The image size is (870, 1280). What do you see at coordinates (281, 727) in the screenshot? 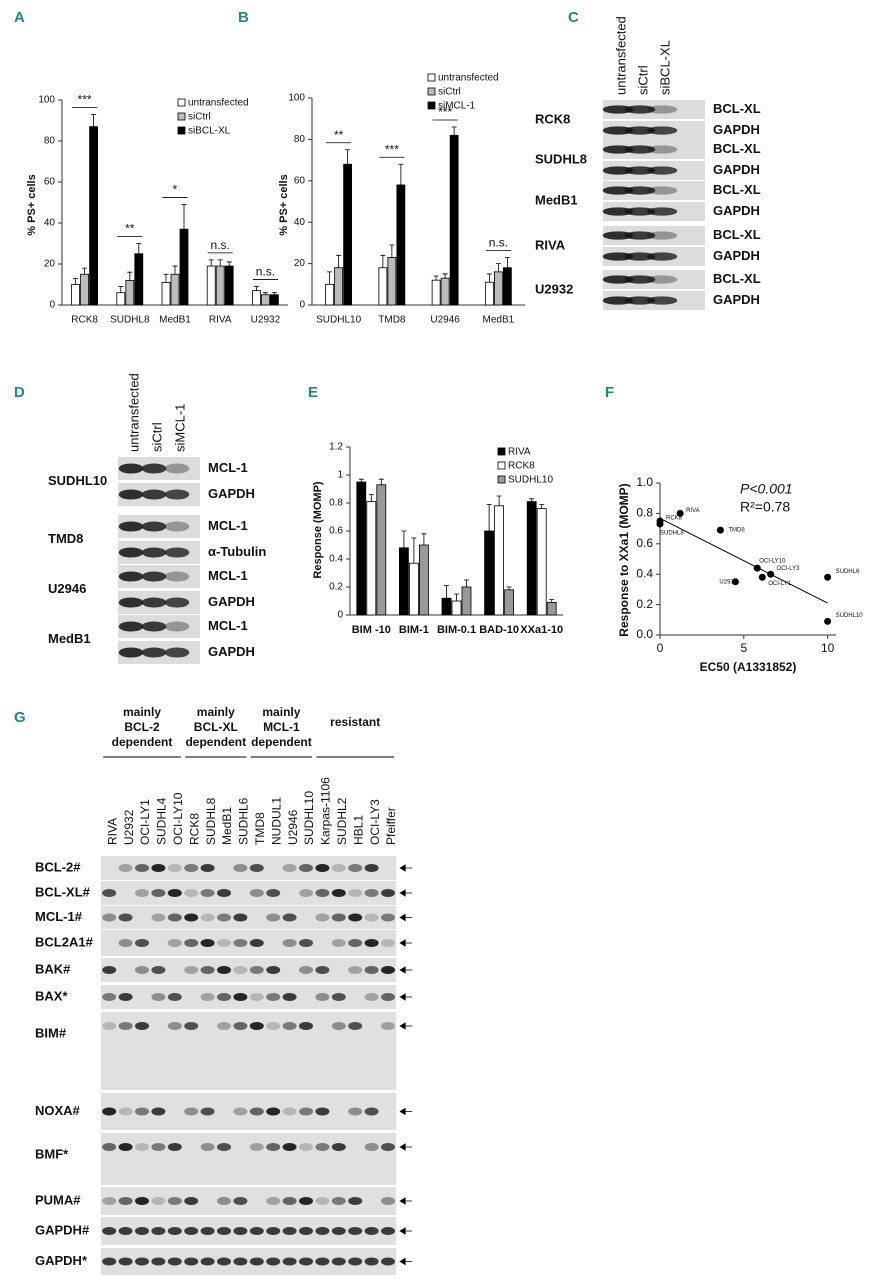
I see `group-label: MCL-1` at bounding box center [281, 727].